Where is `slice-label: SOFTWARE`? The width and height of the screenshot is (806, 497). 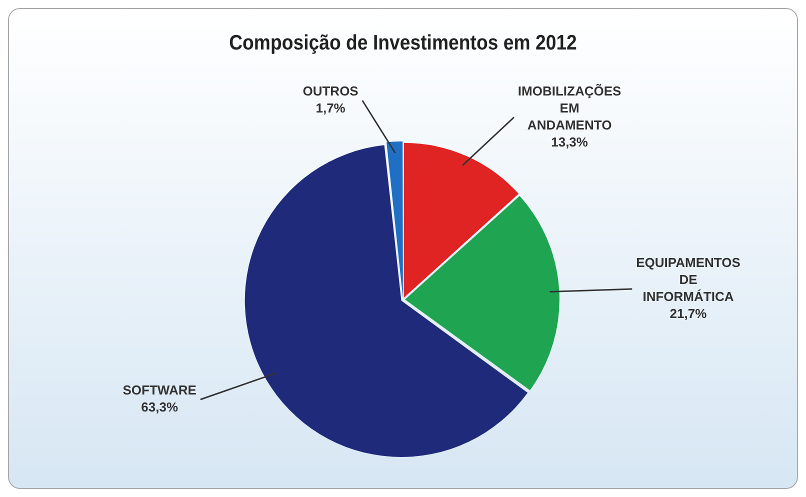
slice-label: SOFTWARE is located at coordinates (159, 390).